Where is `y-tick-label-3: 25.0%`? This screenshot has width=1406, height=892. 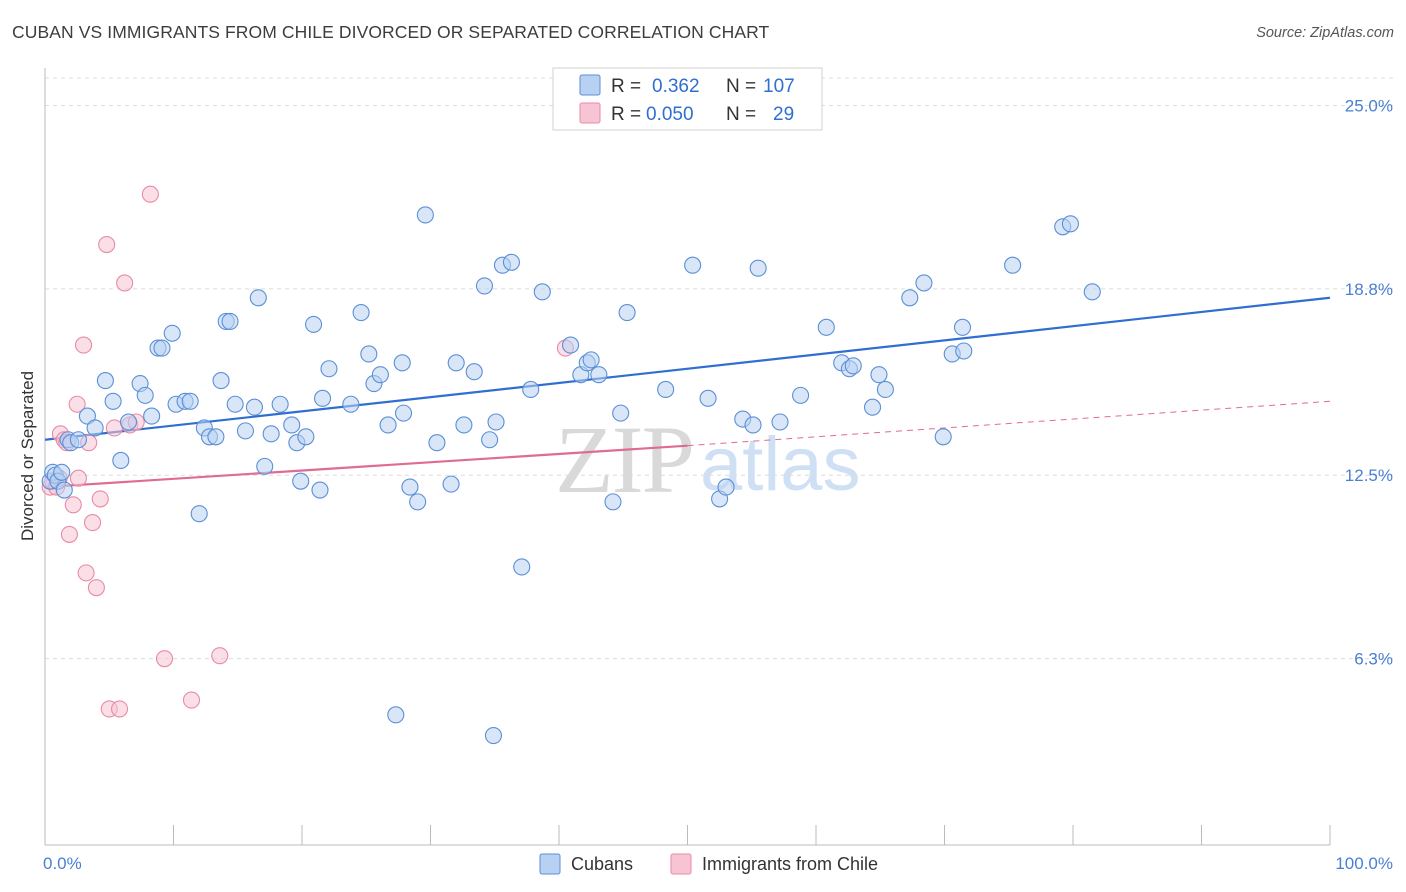
y-tick-label-3: 25.0% is located at coordinates (1369, 105).